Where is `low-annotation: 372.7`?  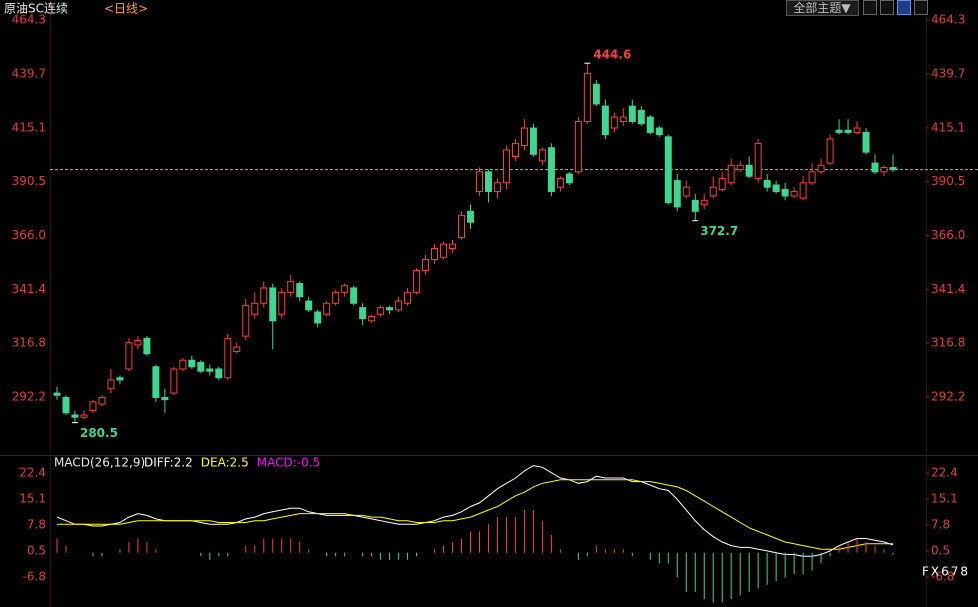 low-annotation: 372.7 is located at coordinates (719, 231).